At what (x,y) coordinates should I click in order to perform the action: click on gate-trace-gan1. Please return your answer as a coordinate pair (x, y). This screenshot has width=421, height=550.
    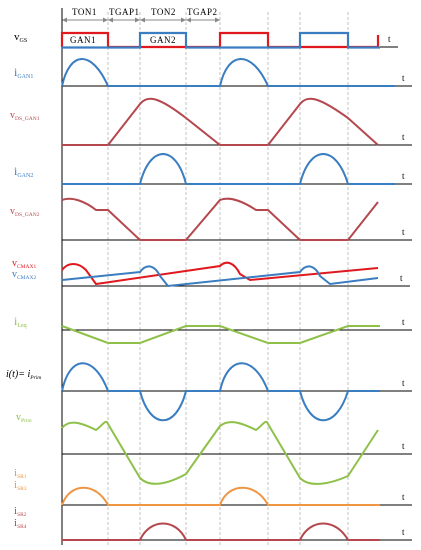
    Looking at the image, I should click on (220, 40).